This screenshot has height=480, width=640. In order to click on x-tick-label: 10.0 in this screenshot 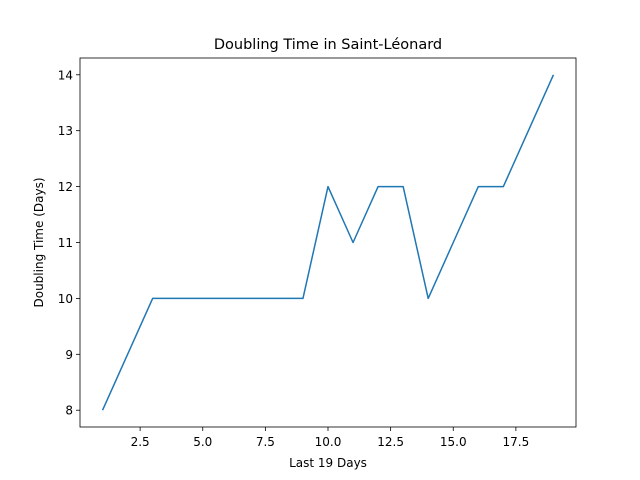, I will do `click(328, 442)`.